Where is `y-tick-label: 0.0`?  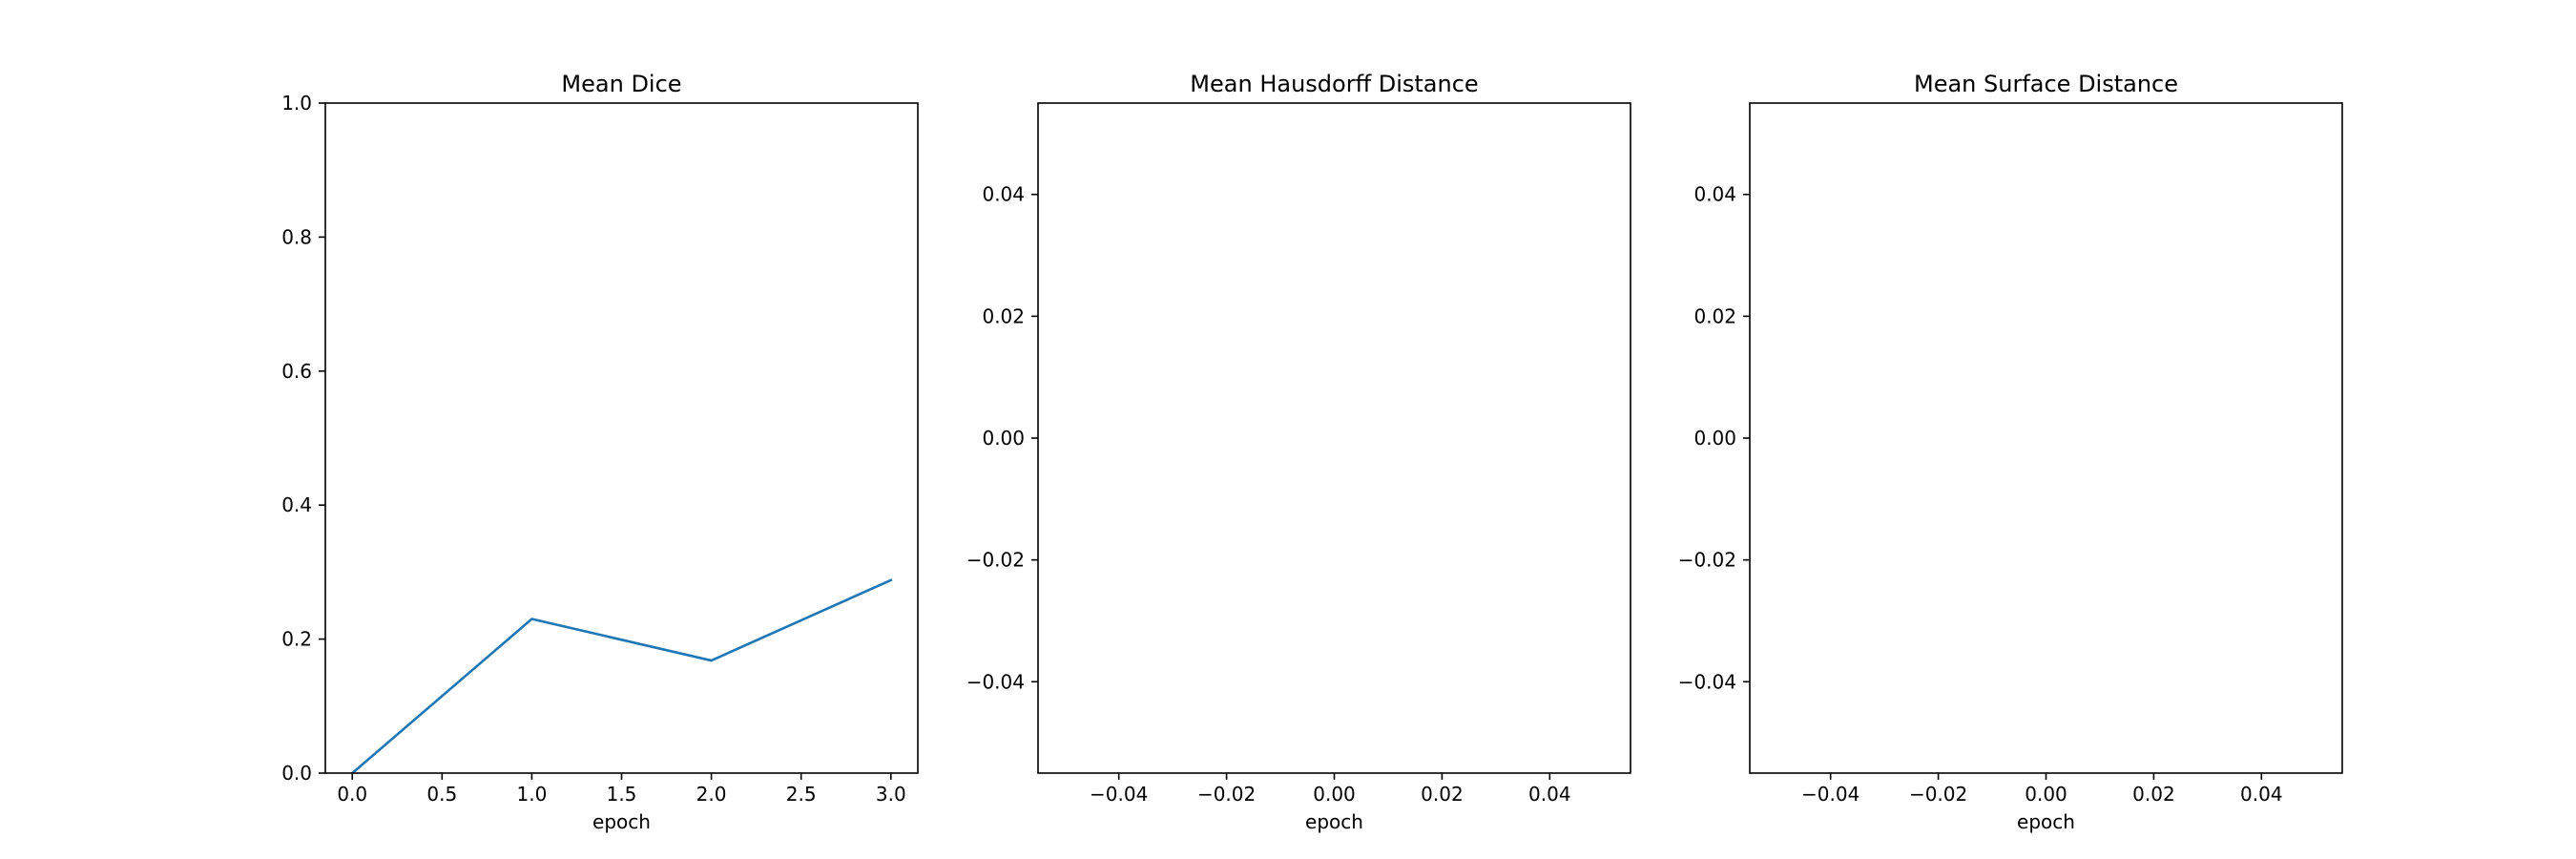
y-tick-label: 0.0 is located at coordinates (296, 773).